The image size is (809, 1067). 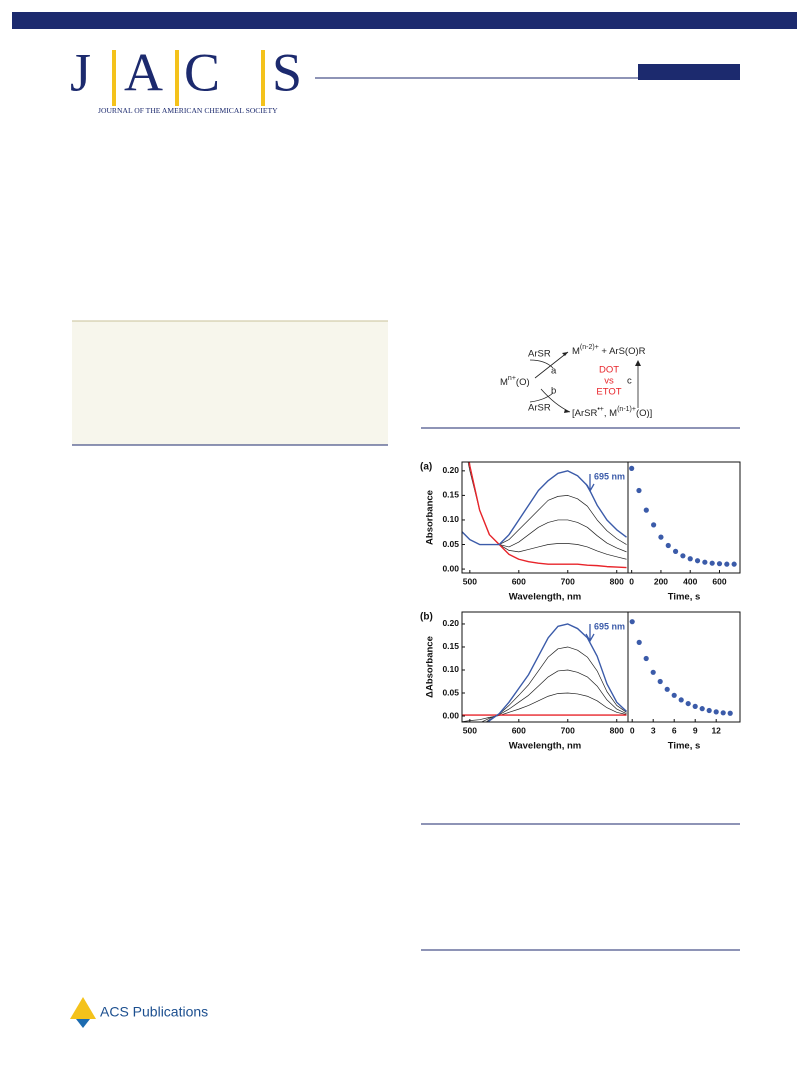 What do you see at coordinates (608, 392) in the screenshot?
I see `scheme-mechanism: ETOT` at bounding box center [608, 392].